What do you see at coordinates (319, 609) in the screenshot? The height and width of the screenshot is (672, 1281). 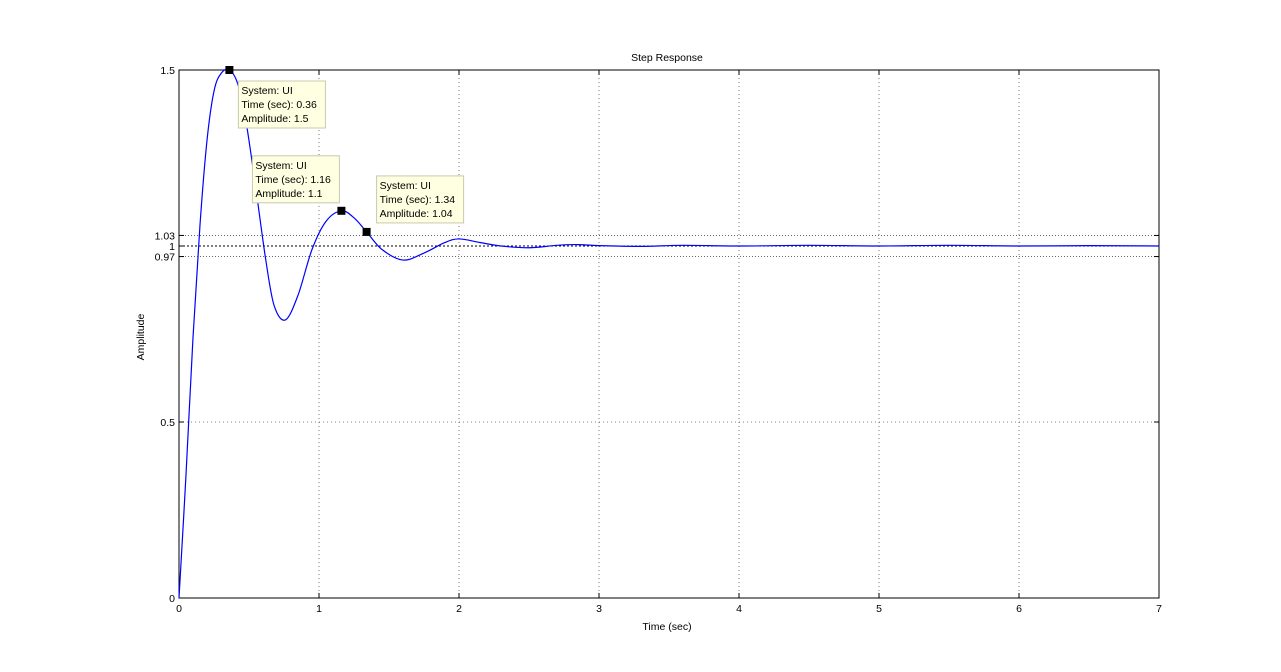 I see `x-tick-label: 1` at bounding box center [319, 609].